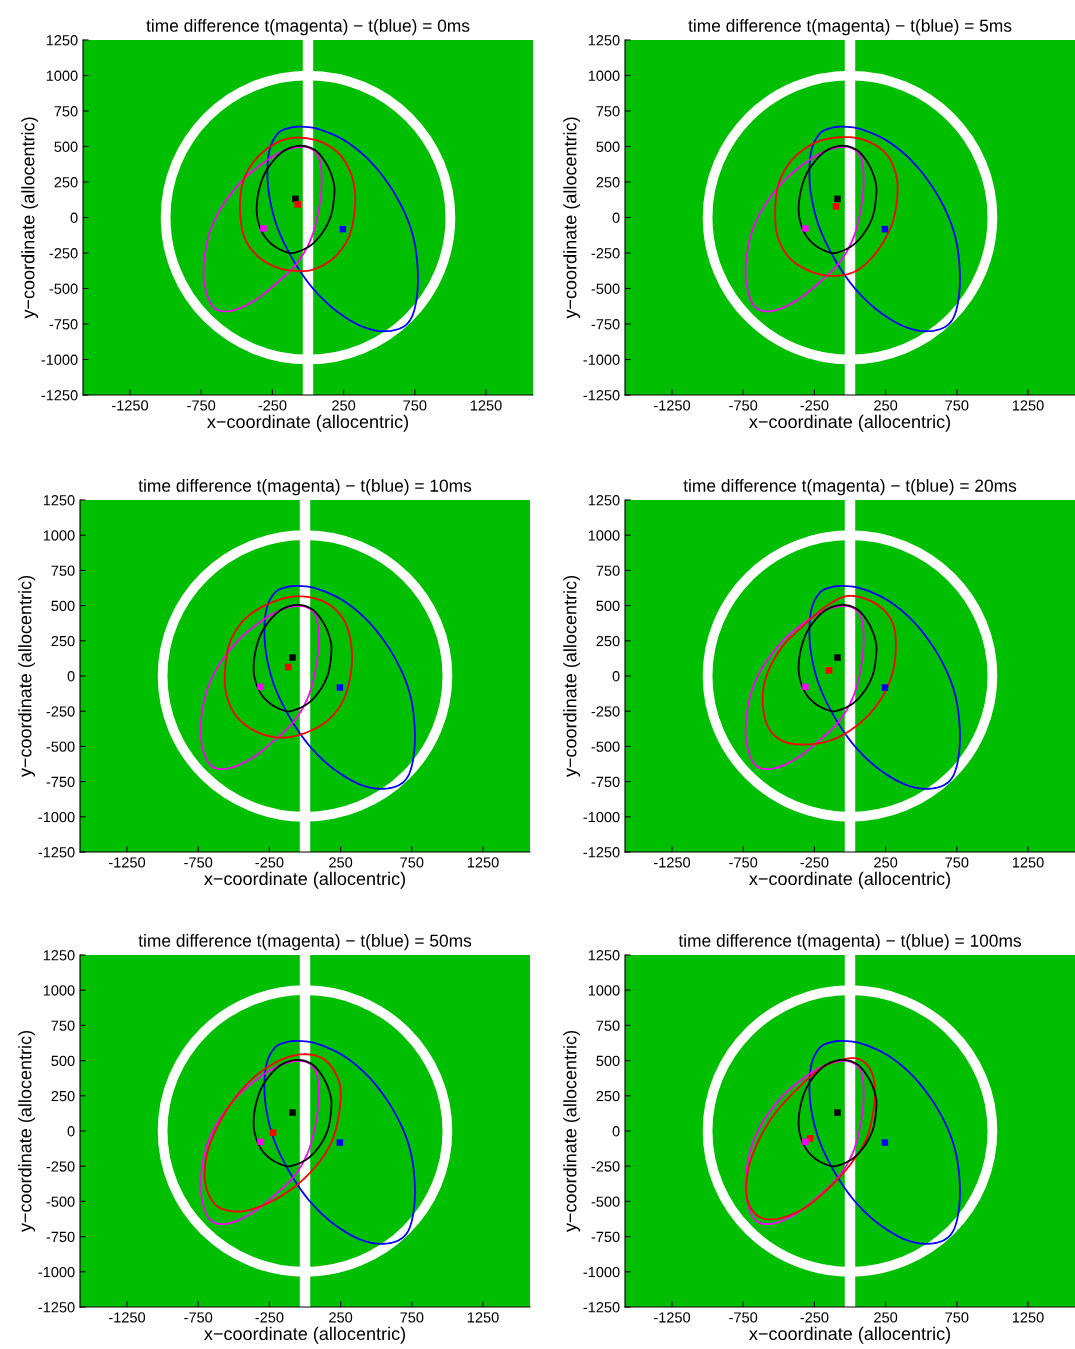 This screenshot has width=1075, height=1349. I want to click on chart-title: time difference t(magenta) − t(blue) = 100ms, so click(849, 942).